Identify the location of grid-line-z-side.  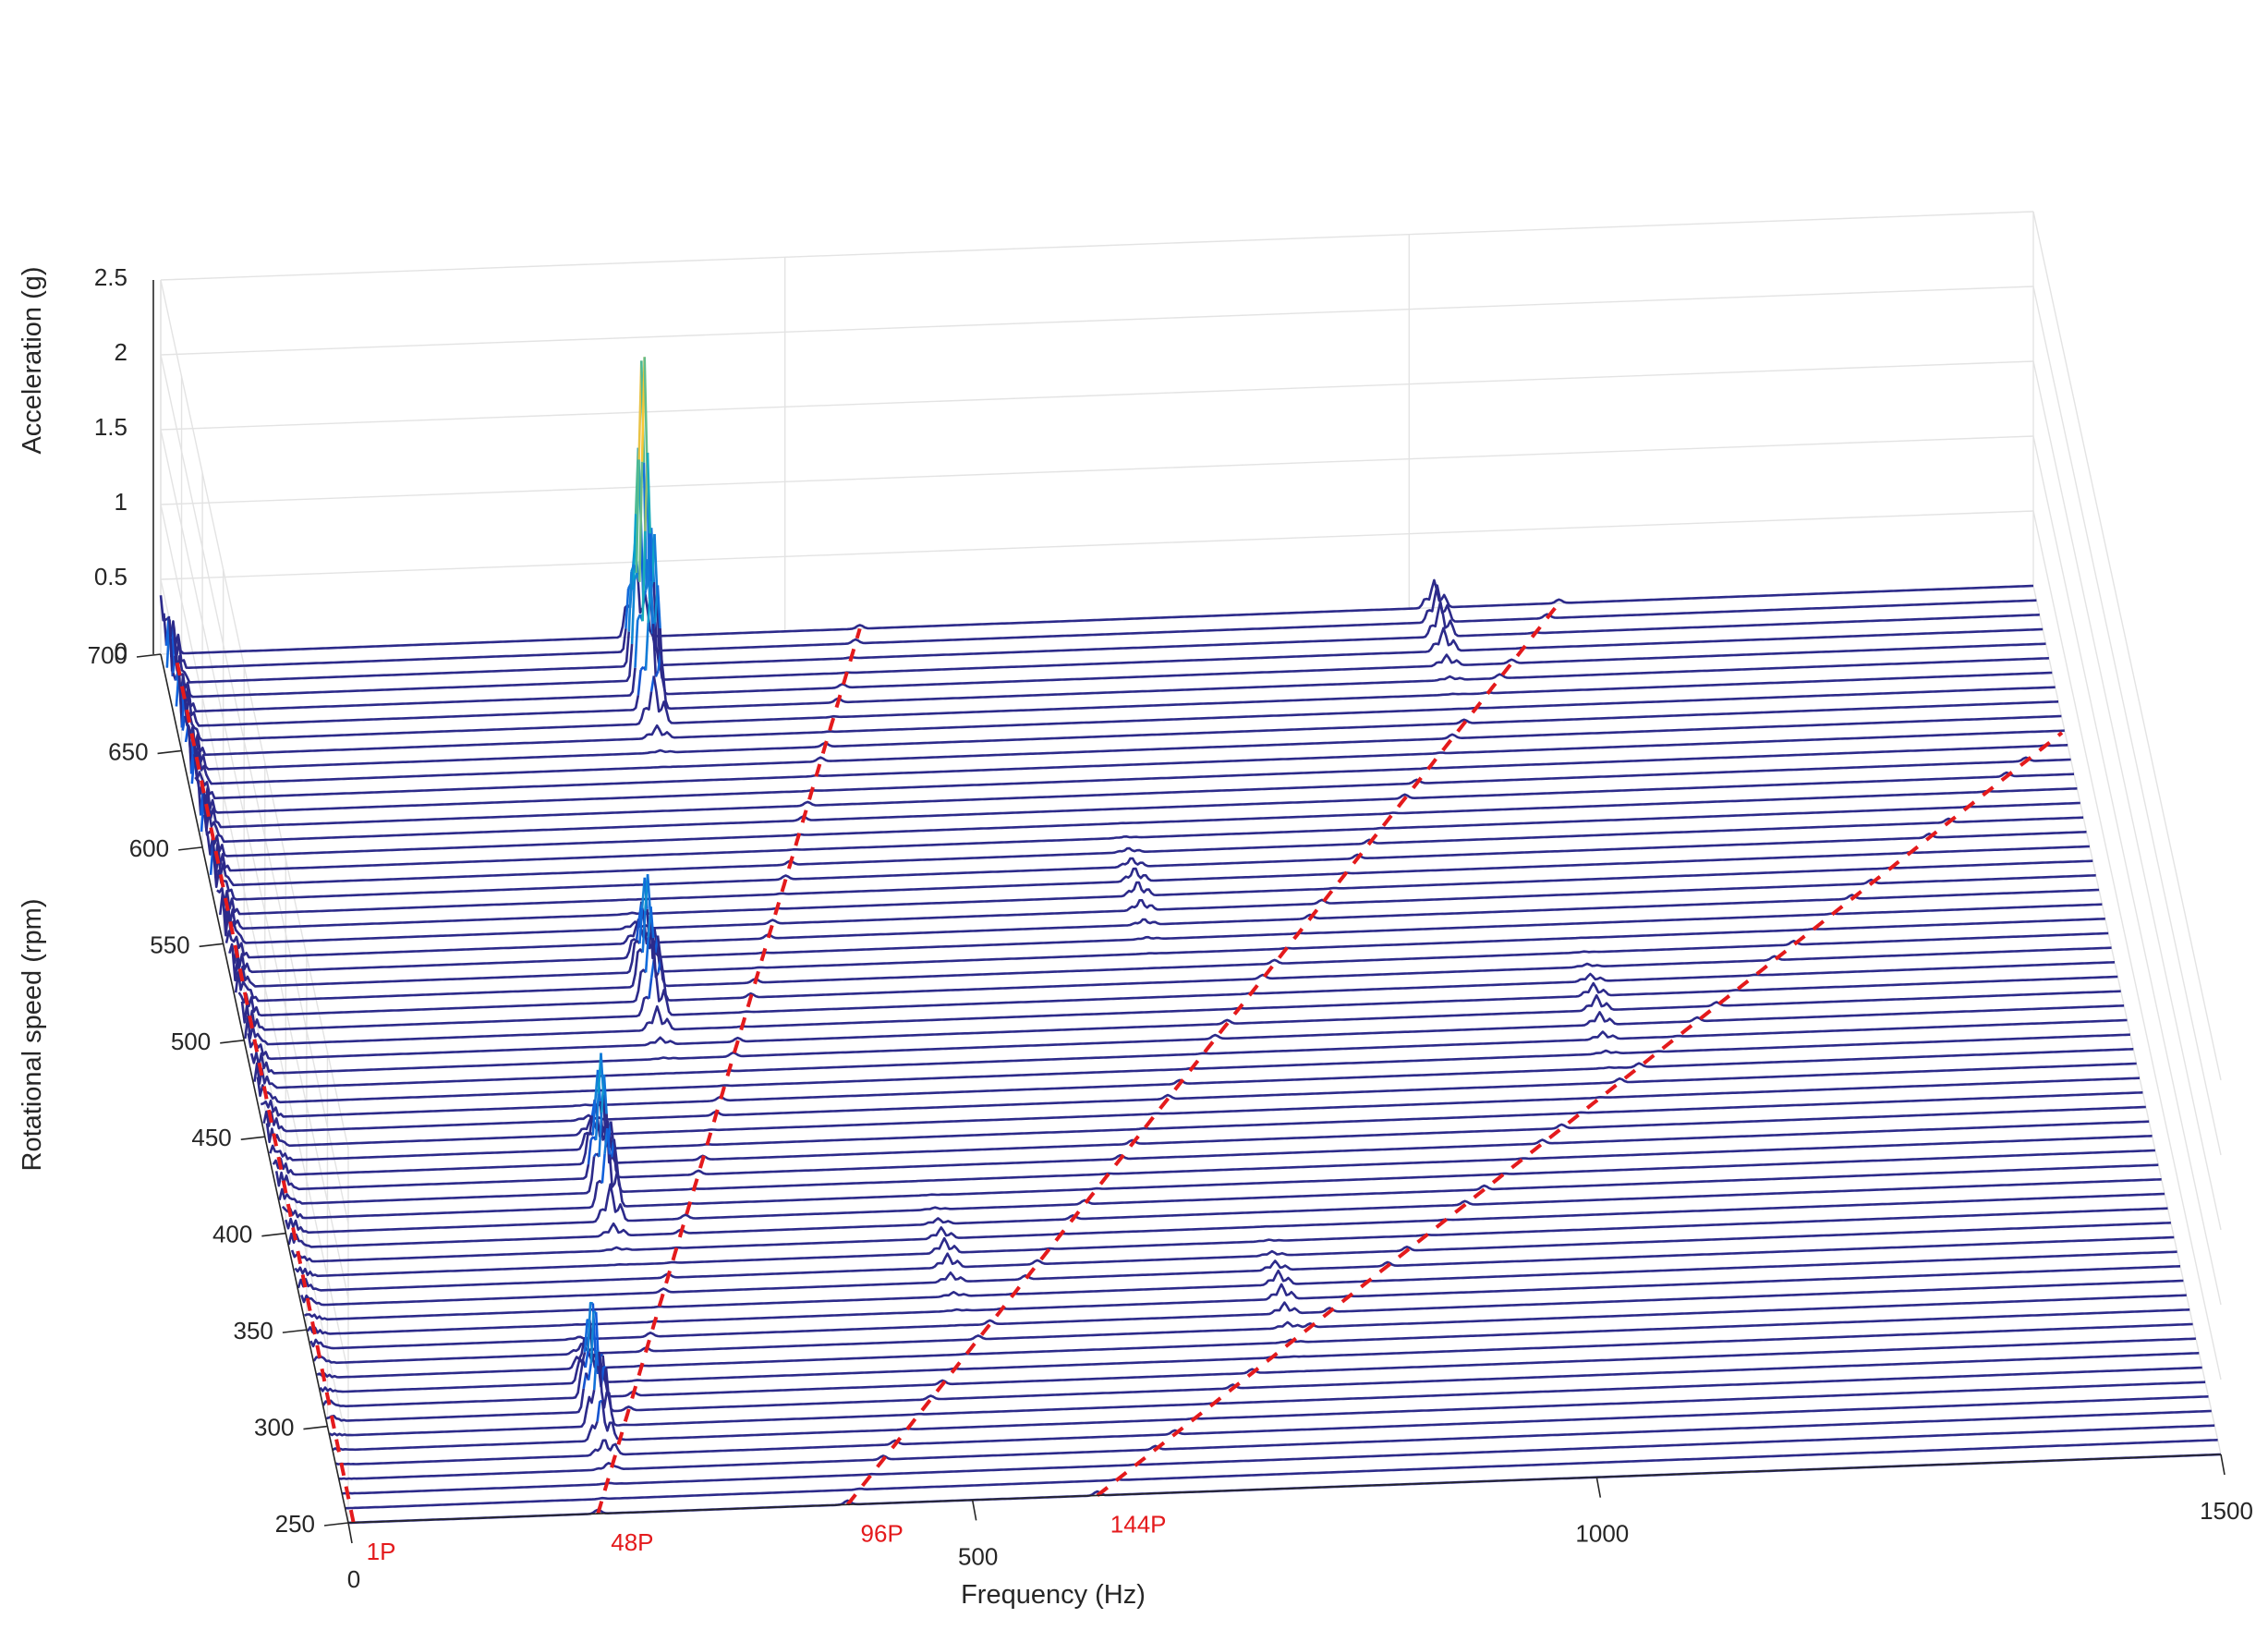
(254, 789).